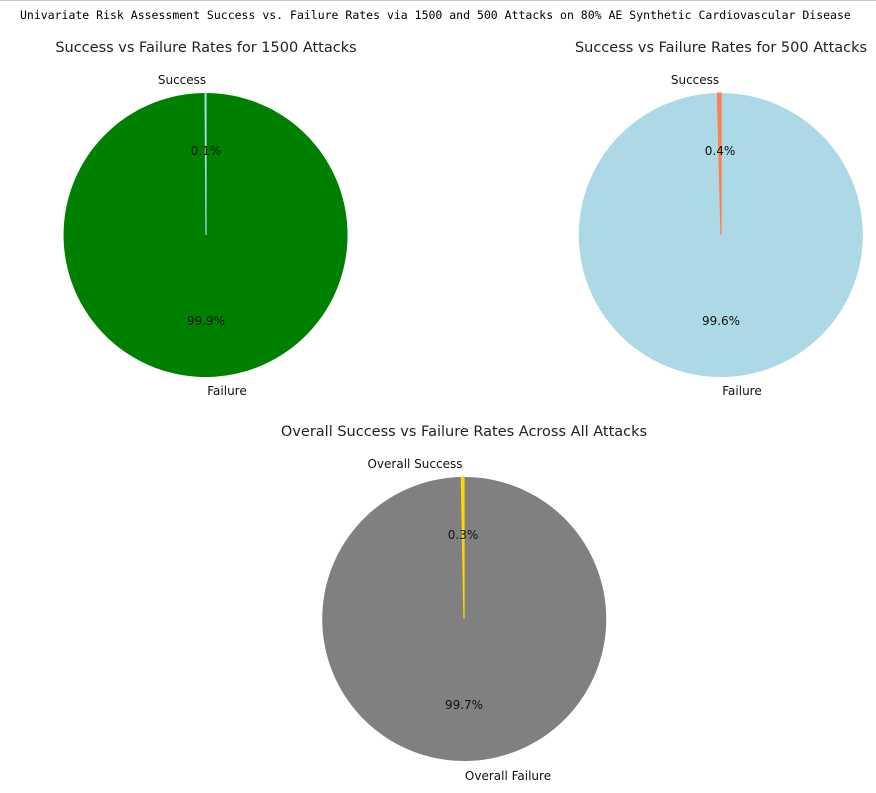  Describe the element at coordinates (206, 321) in the screenshot. I see `pct-label-failure: 99.9%` at that location.